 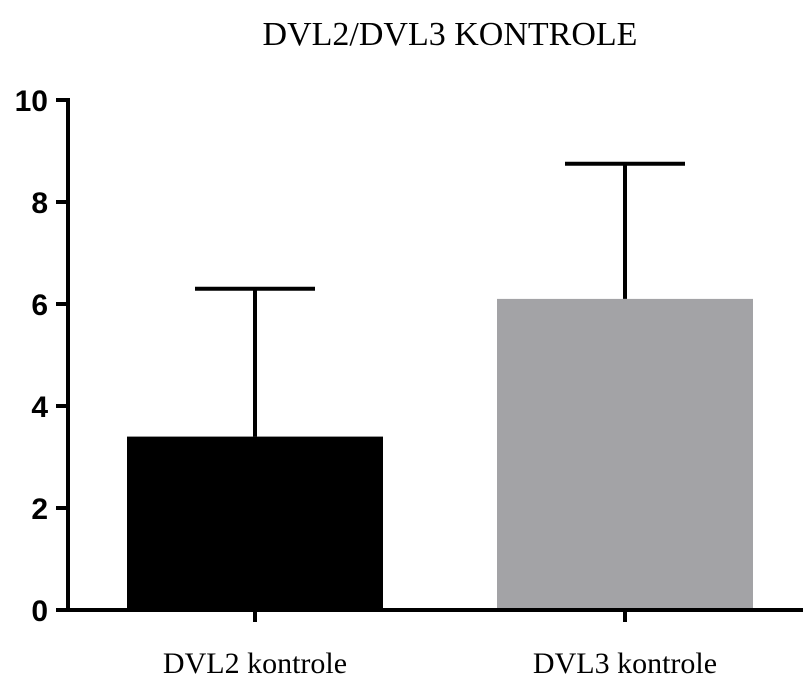 I want to click on y-tick-label-0: 0, so click(x=39, y=611).